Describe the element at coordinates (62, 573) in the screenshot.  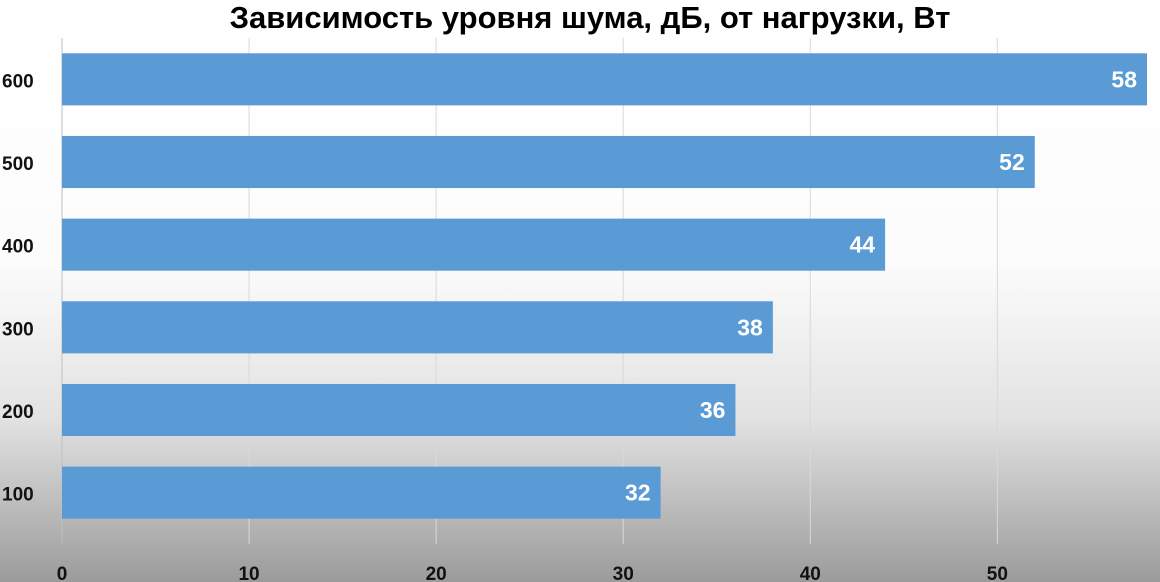
I see `x-tick-label: 0` at that location.